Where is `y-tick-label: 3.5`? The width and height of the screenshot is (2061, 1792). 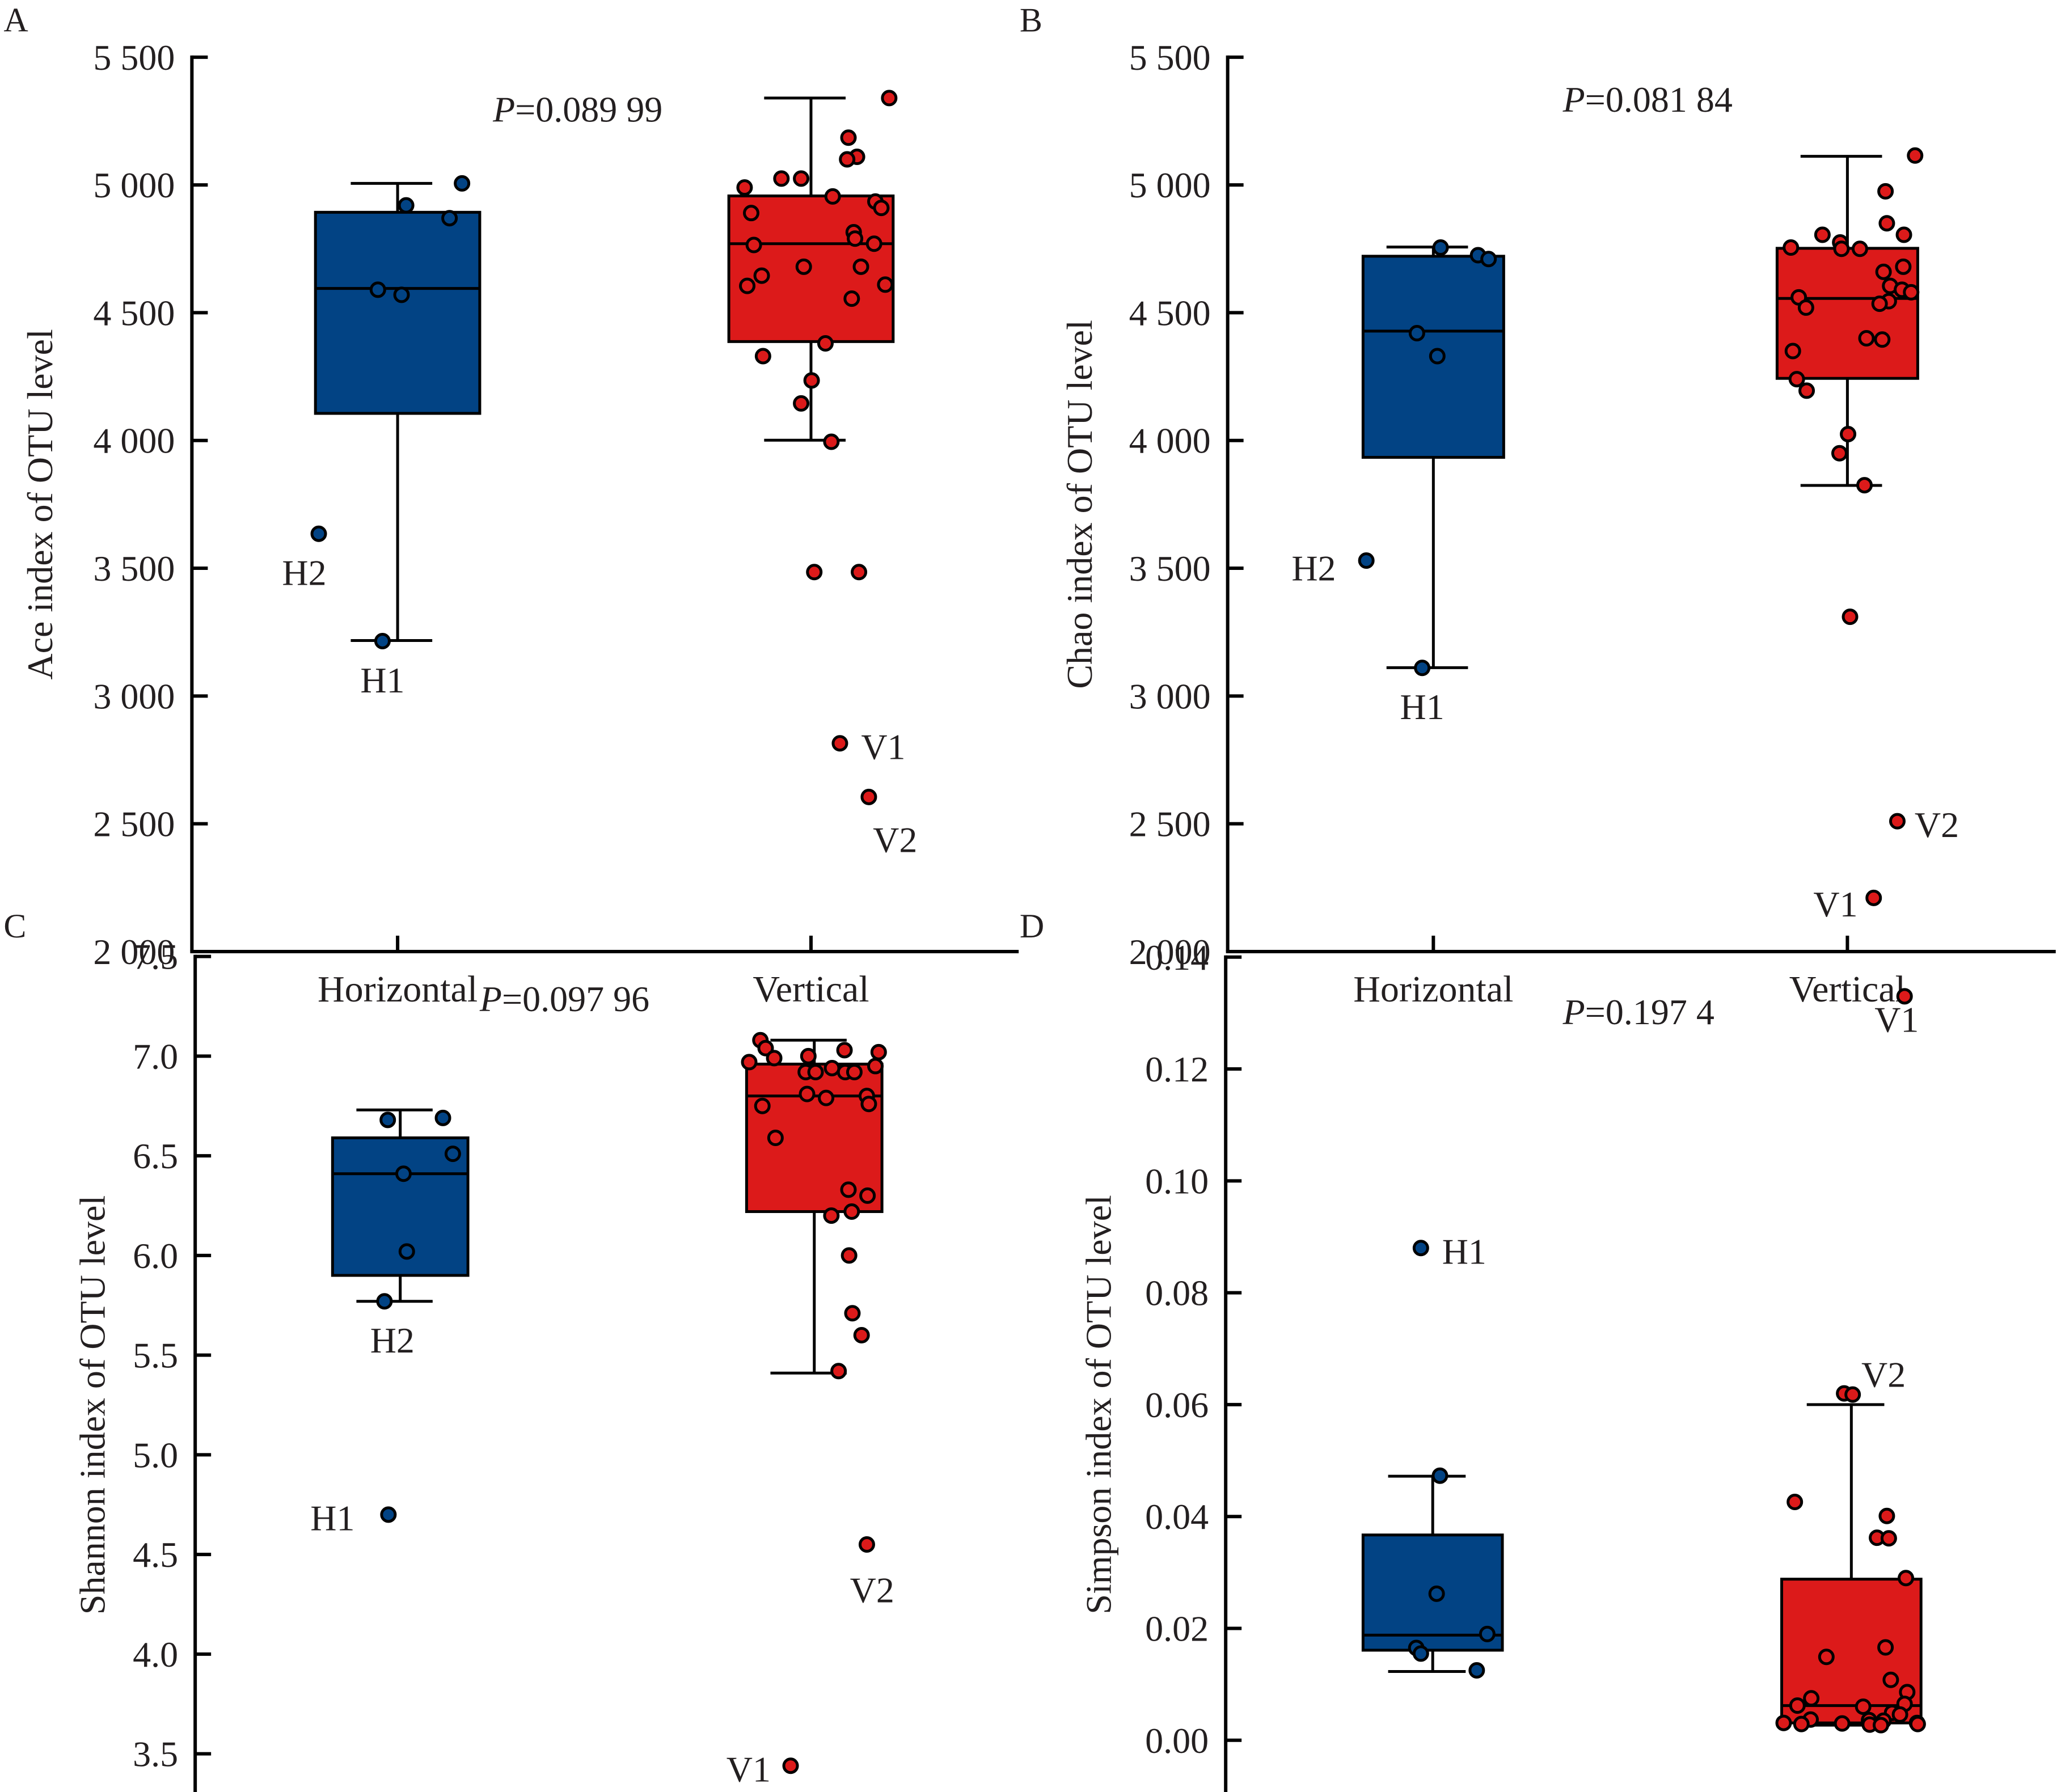 y-tick-label: 3.5 is located at coordinates (155, 1754).